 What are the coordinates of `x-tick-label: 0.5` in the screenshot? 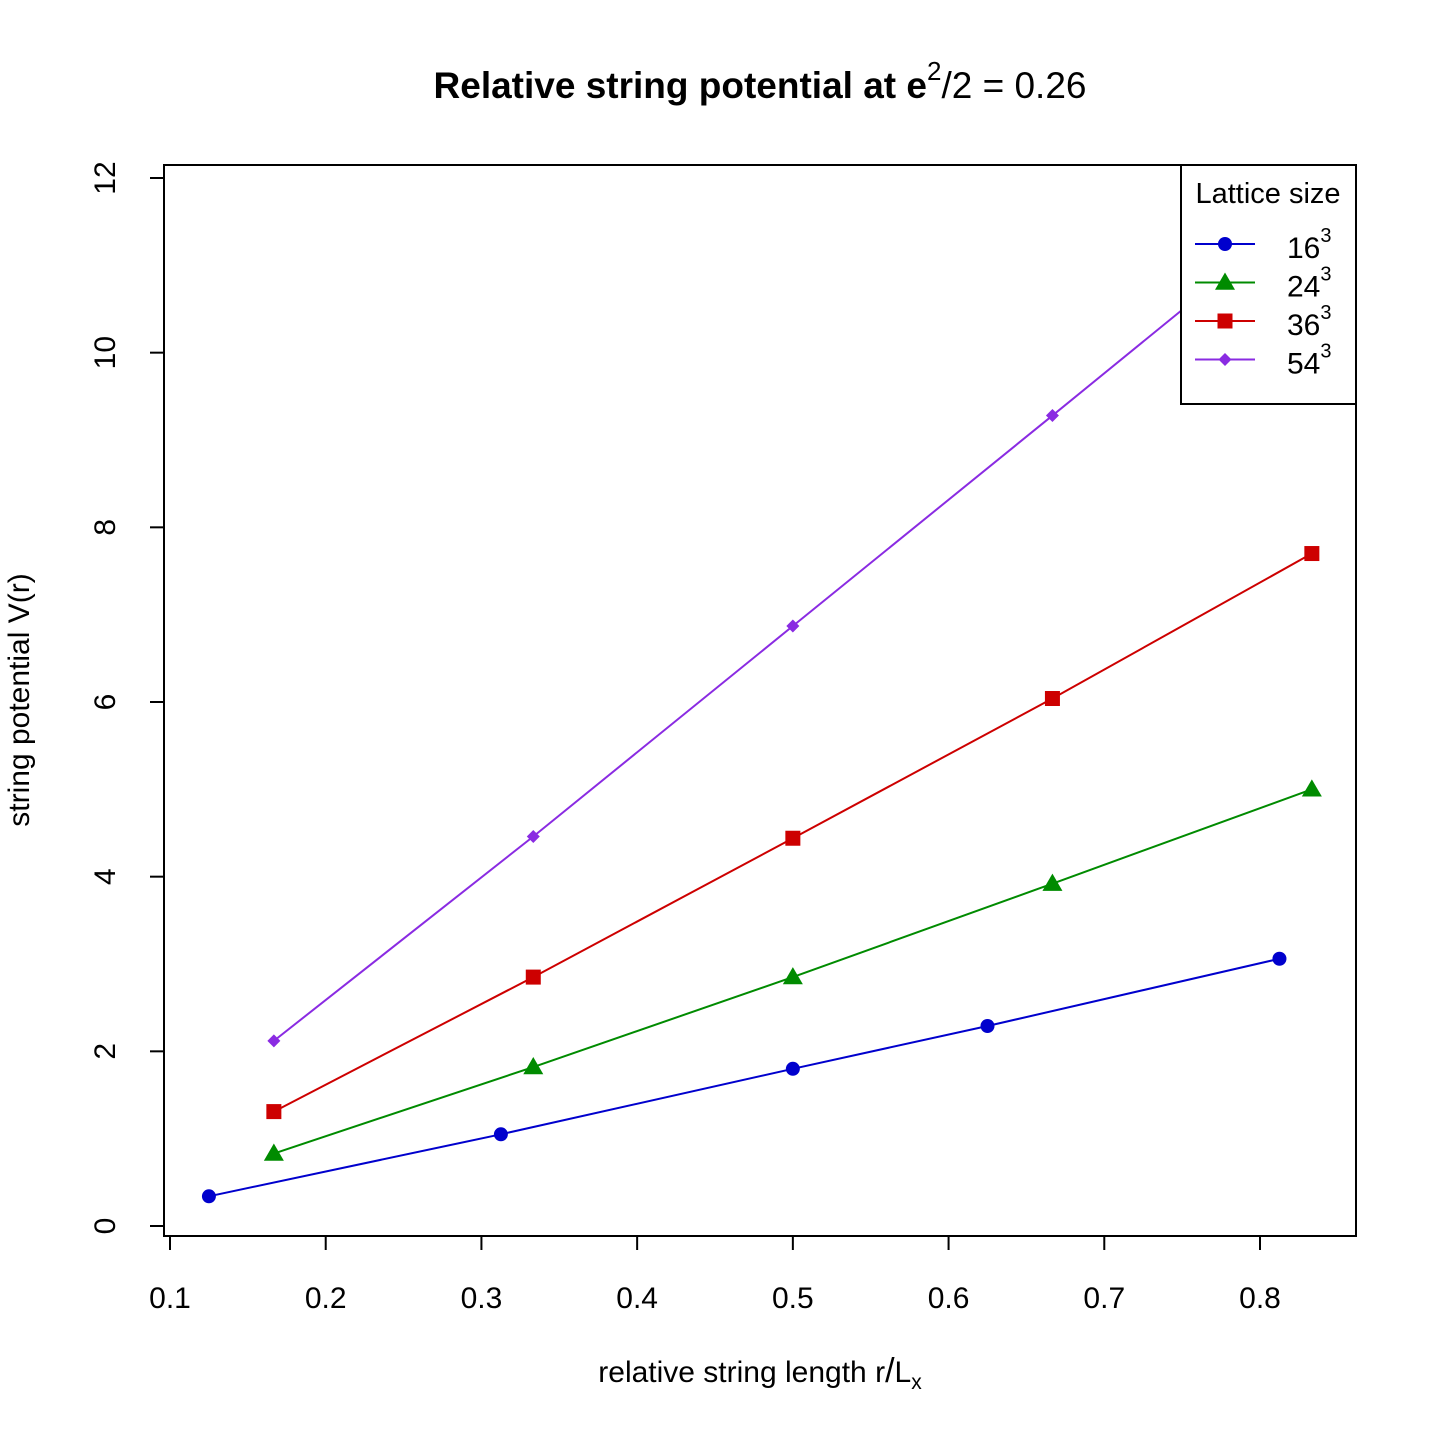 It's located at (793, 1298).